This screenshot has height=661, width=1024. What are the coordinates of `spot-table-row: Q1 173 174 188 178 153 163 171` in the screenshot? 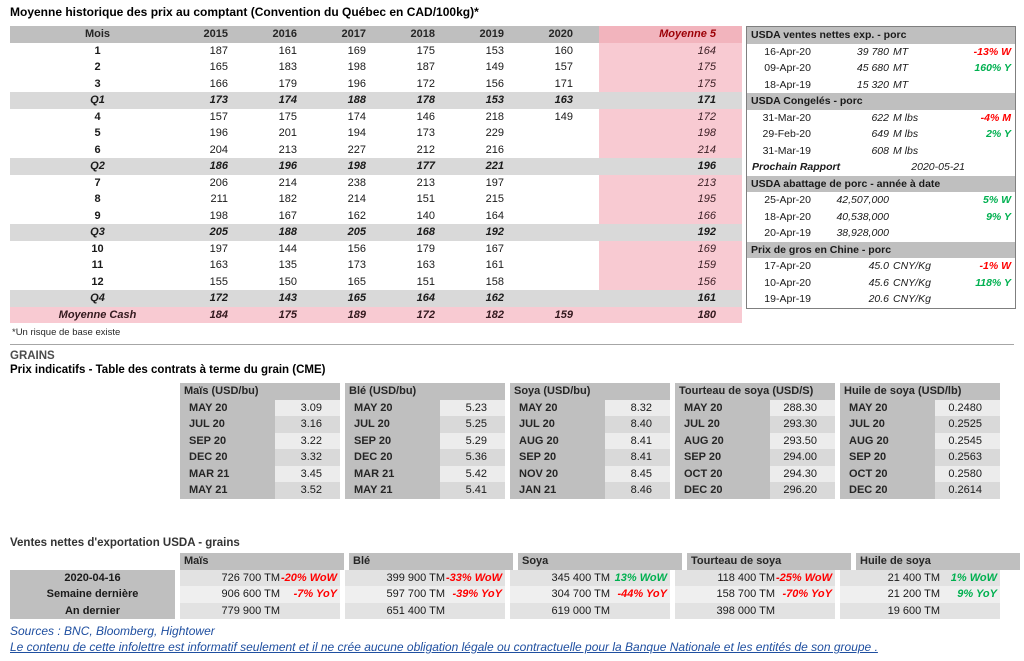 It's located at (376, 100).